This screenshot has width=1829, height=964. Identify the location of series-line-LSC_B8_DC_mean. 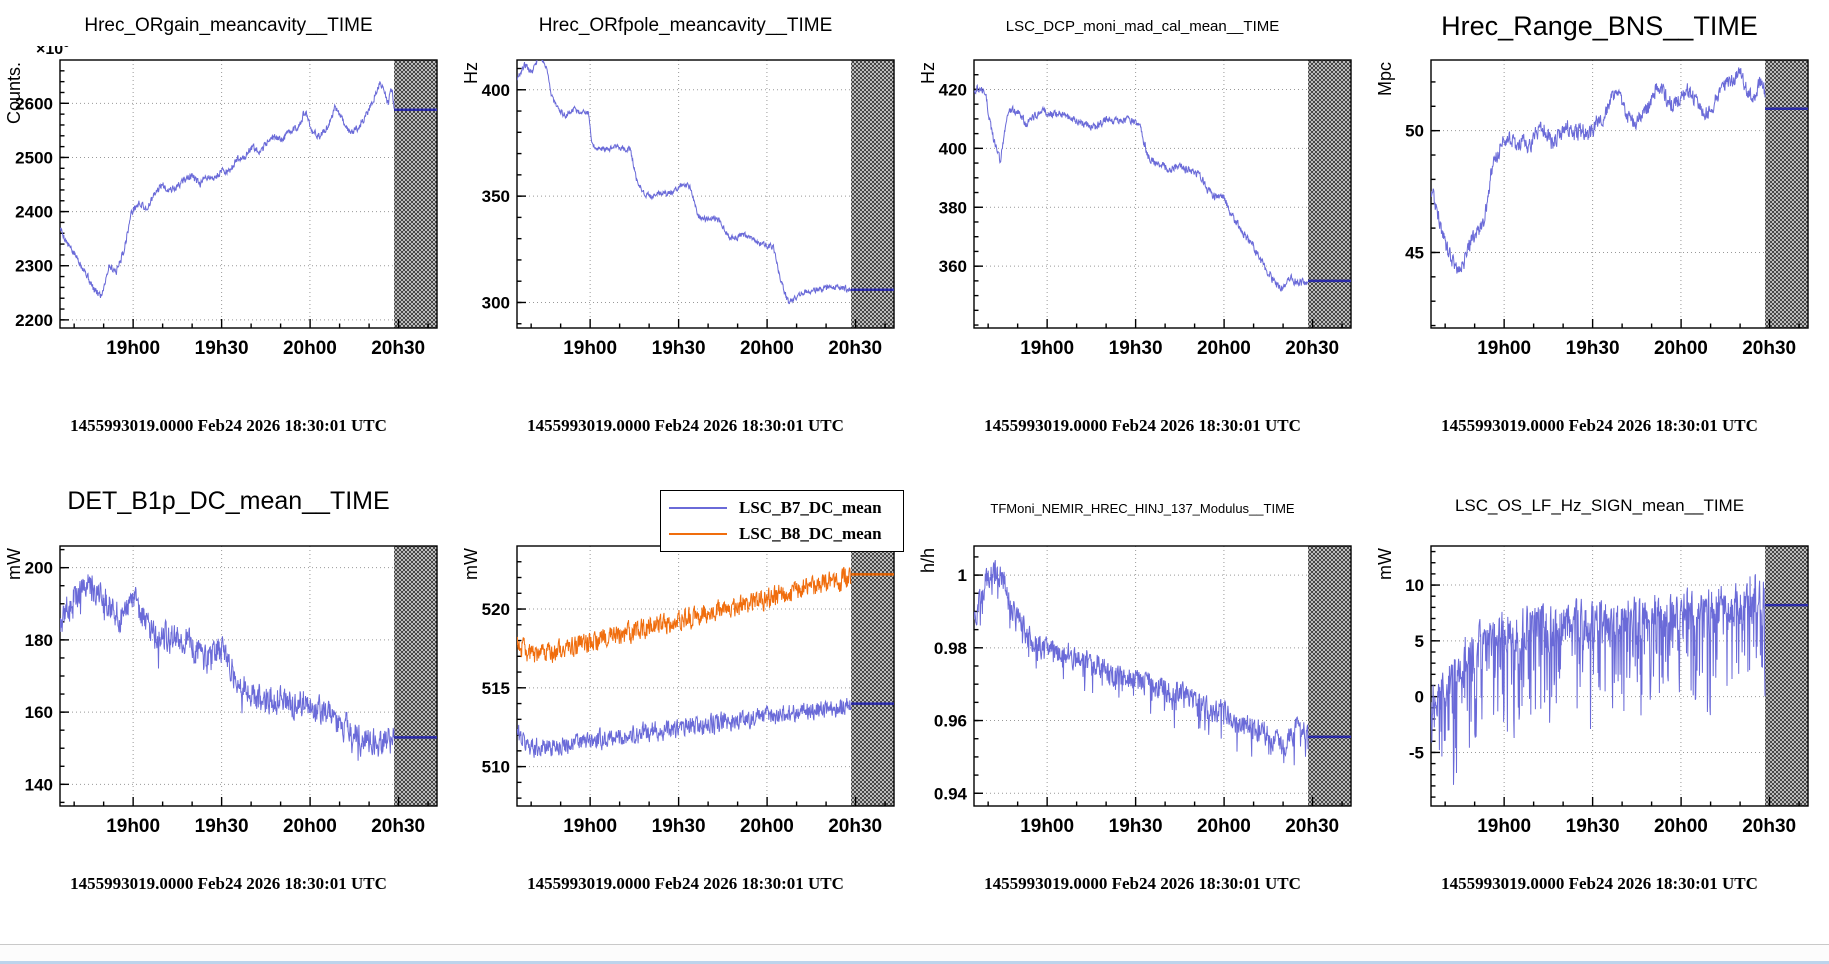
(684, 614).